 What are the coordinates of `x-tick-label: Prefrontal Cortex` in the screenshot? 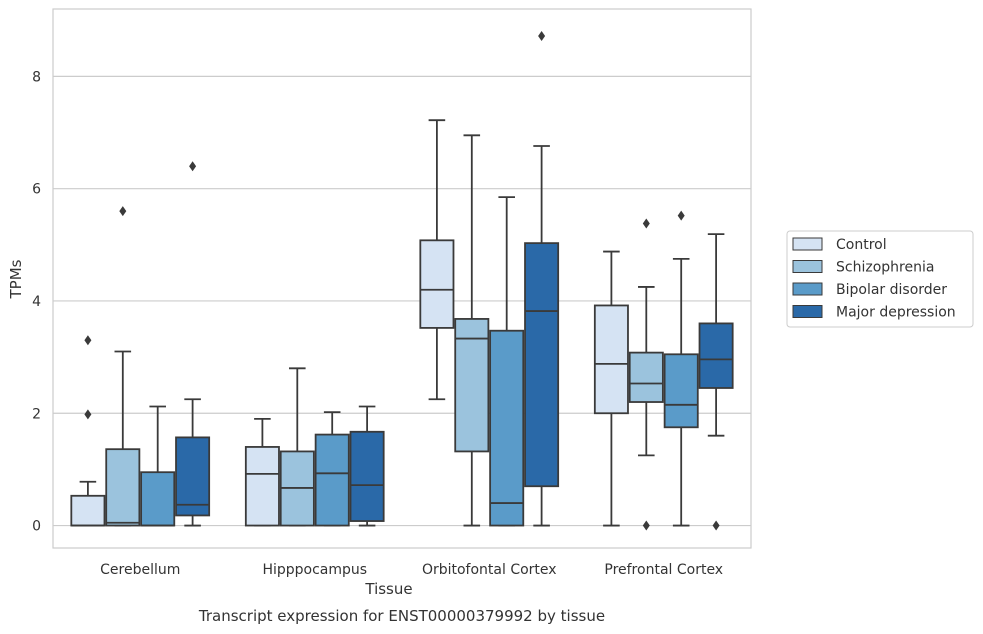 It's located at (663, 570).